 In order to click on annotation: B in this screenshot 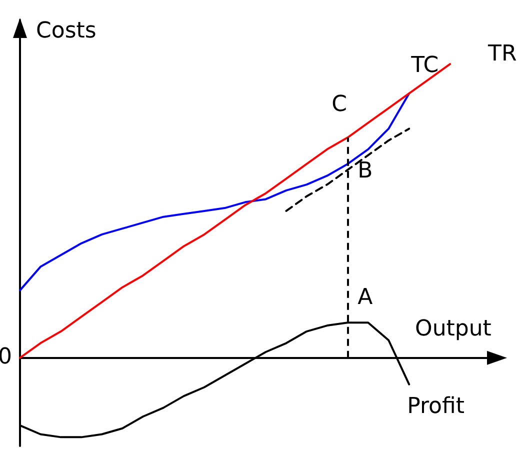, I will do `click(365, 171)`.